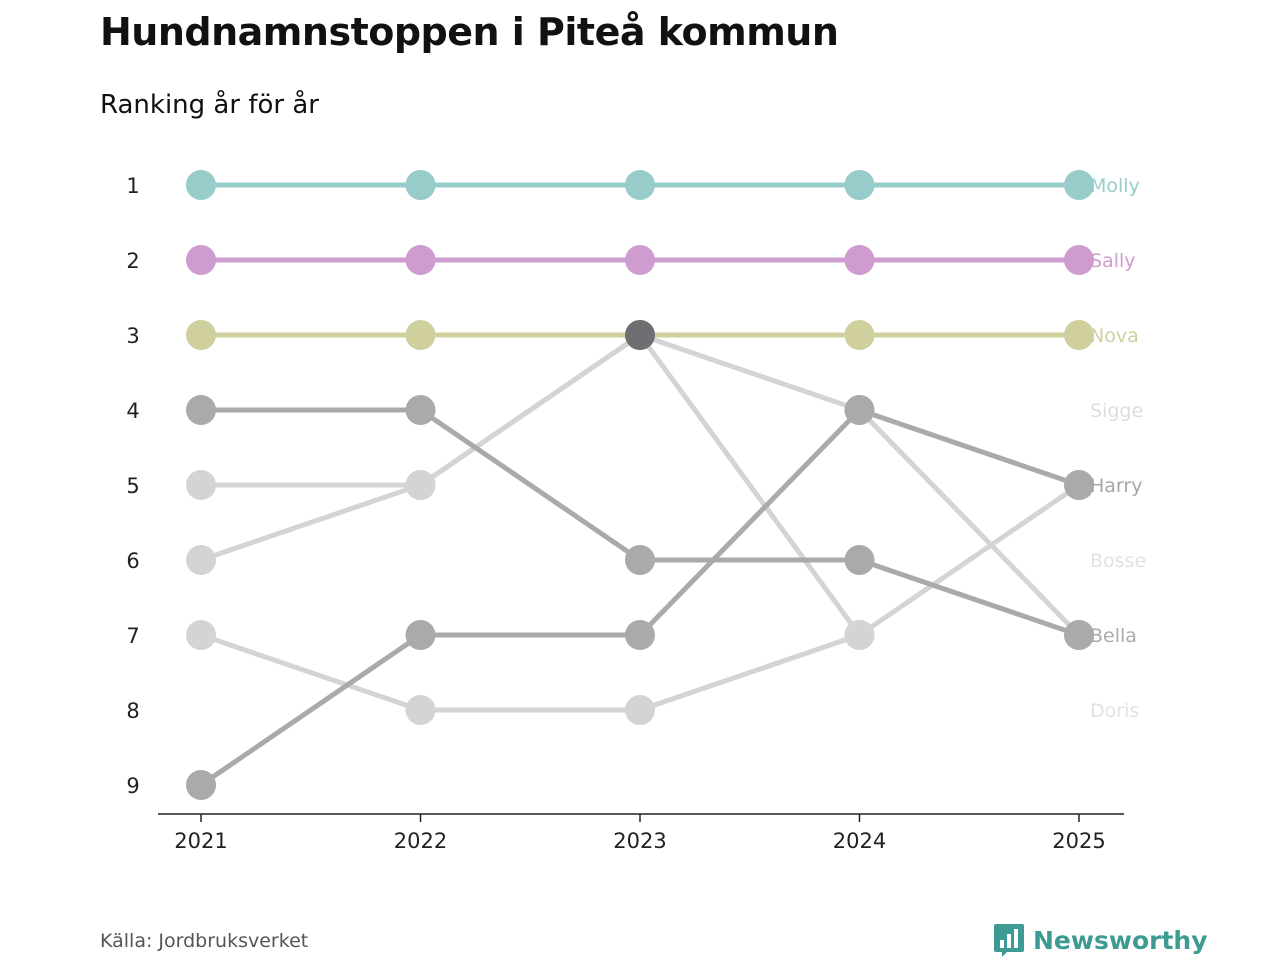 This screenshot has width=1280, height=960. Describe the element at coordinates (859, 185) in the screenshot. I see `point-molly-2024` at that location.